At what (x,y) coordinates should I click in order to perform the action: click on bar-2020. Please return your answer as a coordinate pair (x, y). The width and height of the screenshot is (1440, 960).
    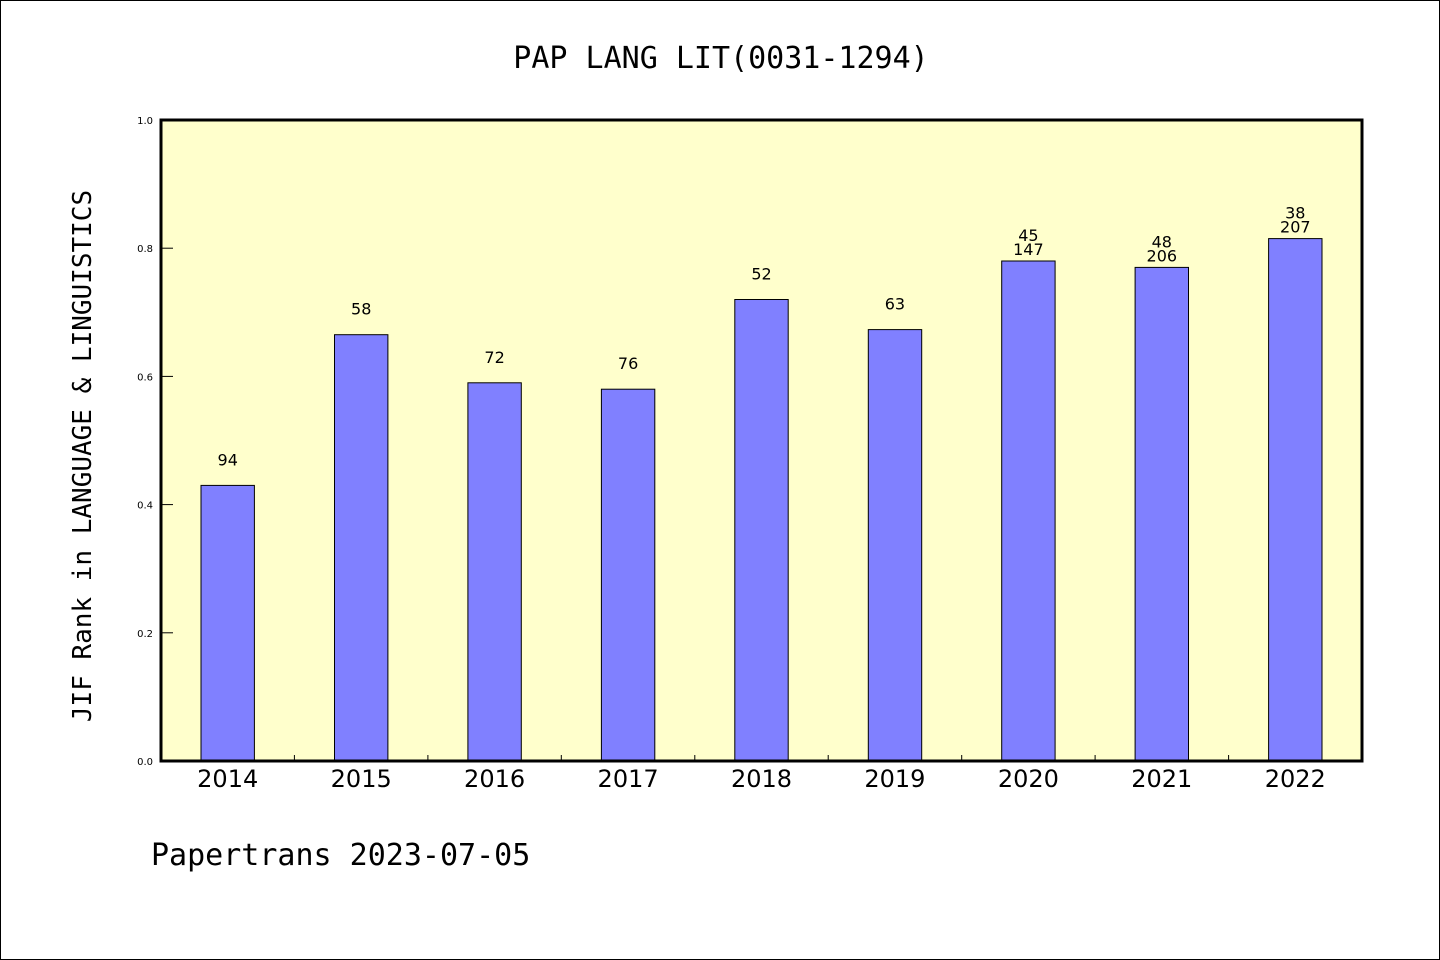
    Looking at the image, I should click on (1028, 511).